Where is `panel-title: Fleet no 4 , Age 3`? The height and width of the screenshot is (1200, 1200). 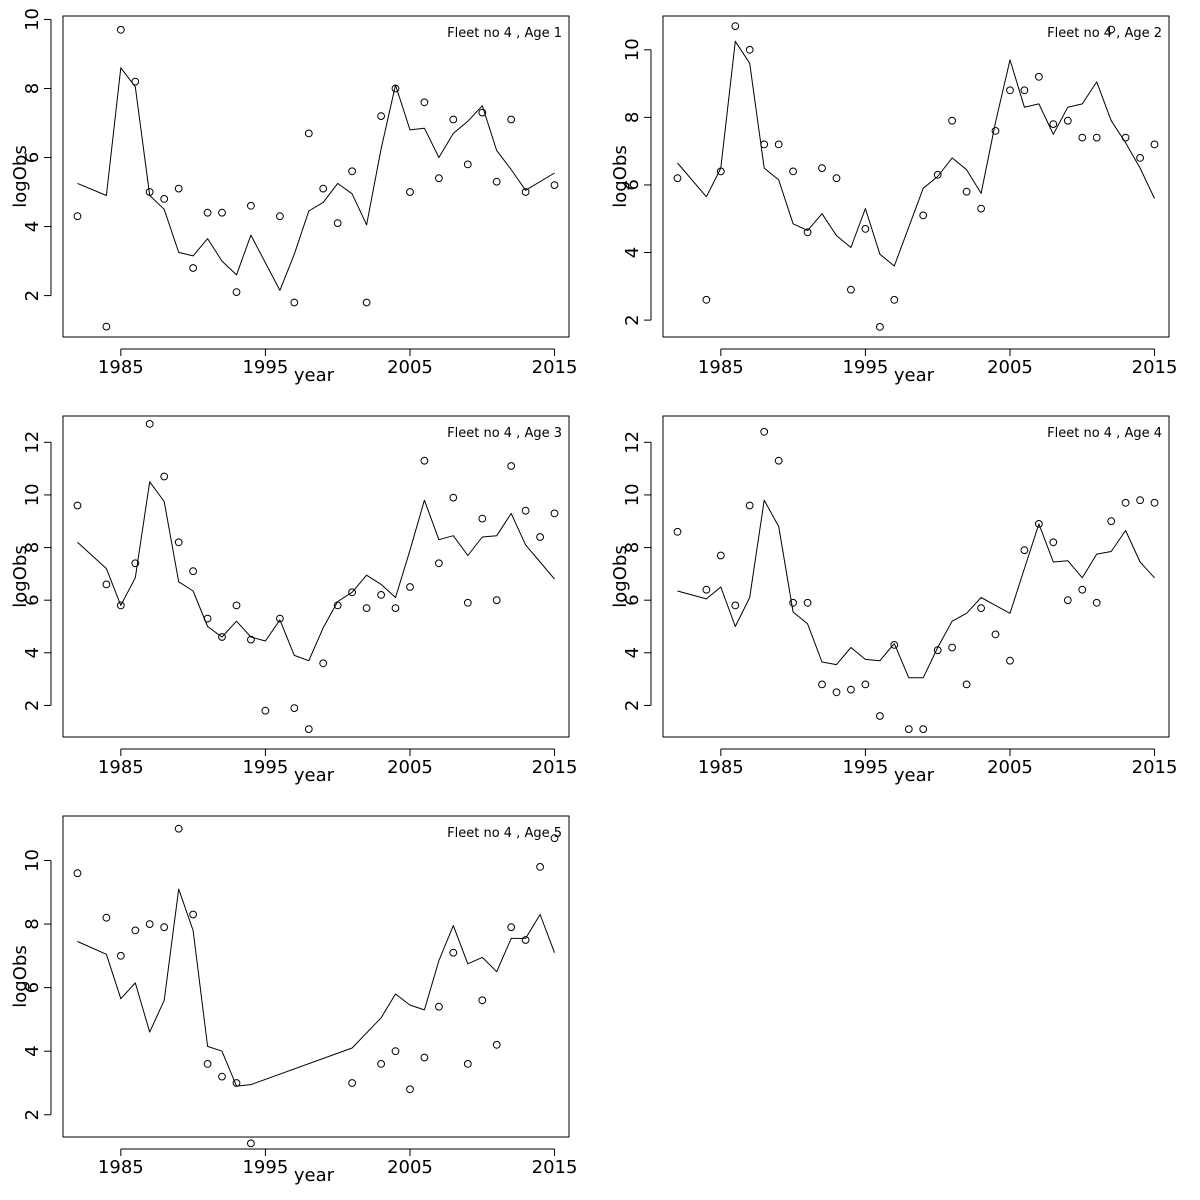 panel-title: Fleet no 4 , Age 3 is located at coordinates (504, 433).